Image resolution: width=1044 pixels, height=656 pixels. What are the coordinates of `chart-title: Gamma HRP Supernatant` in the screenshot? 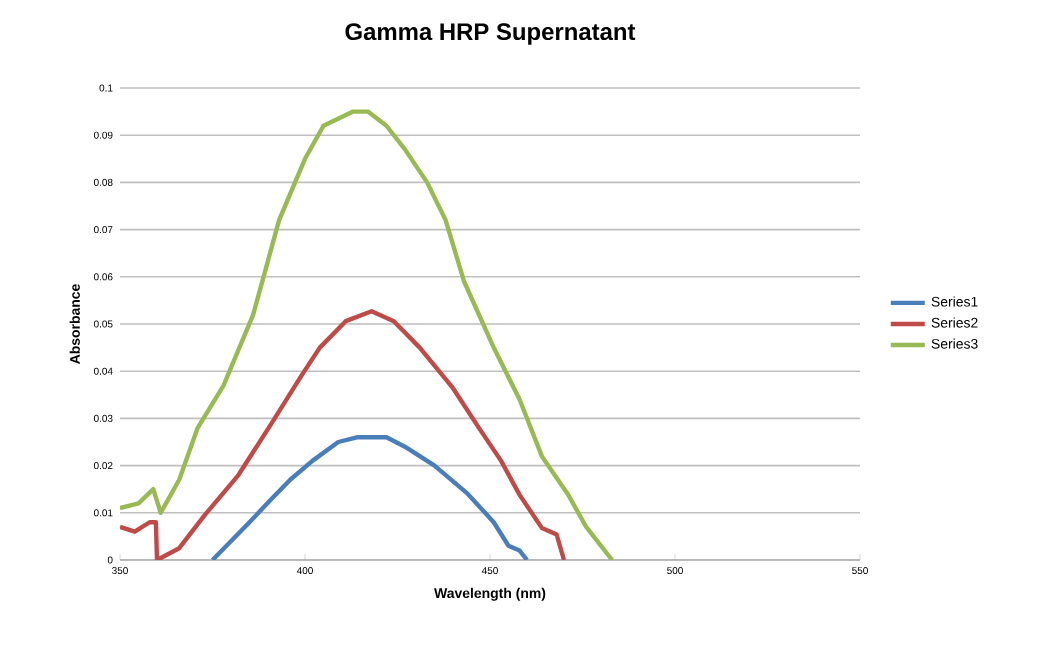 It's located at (490, 34).